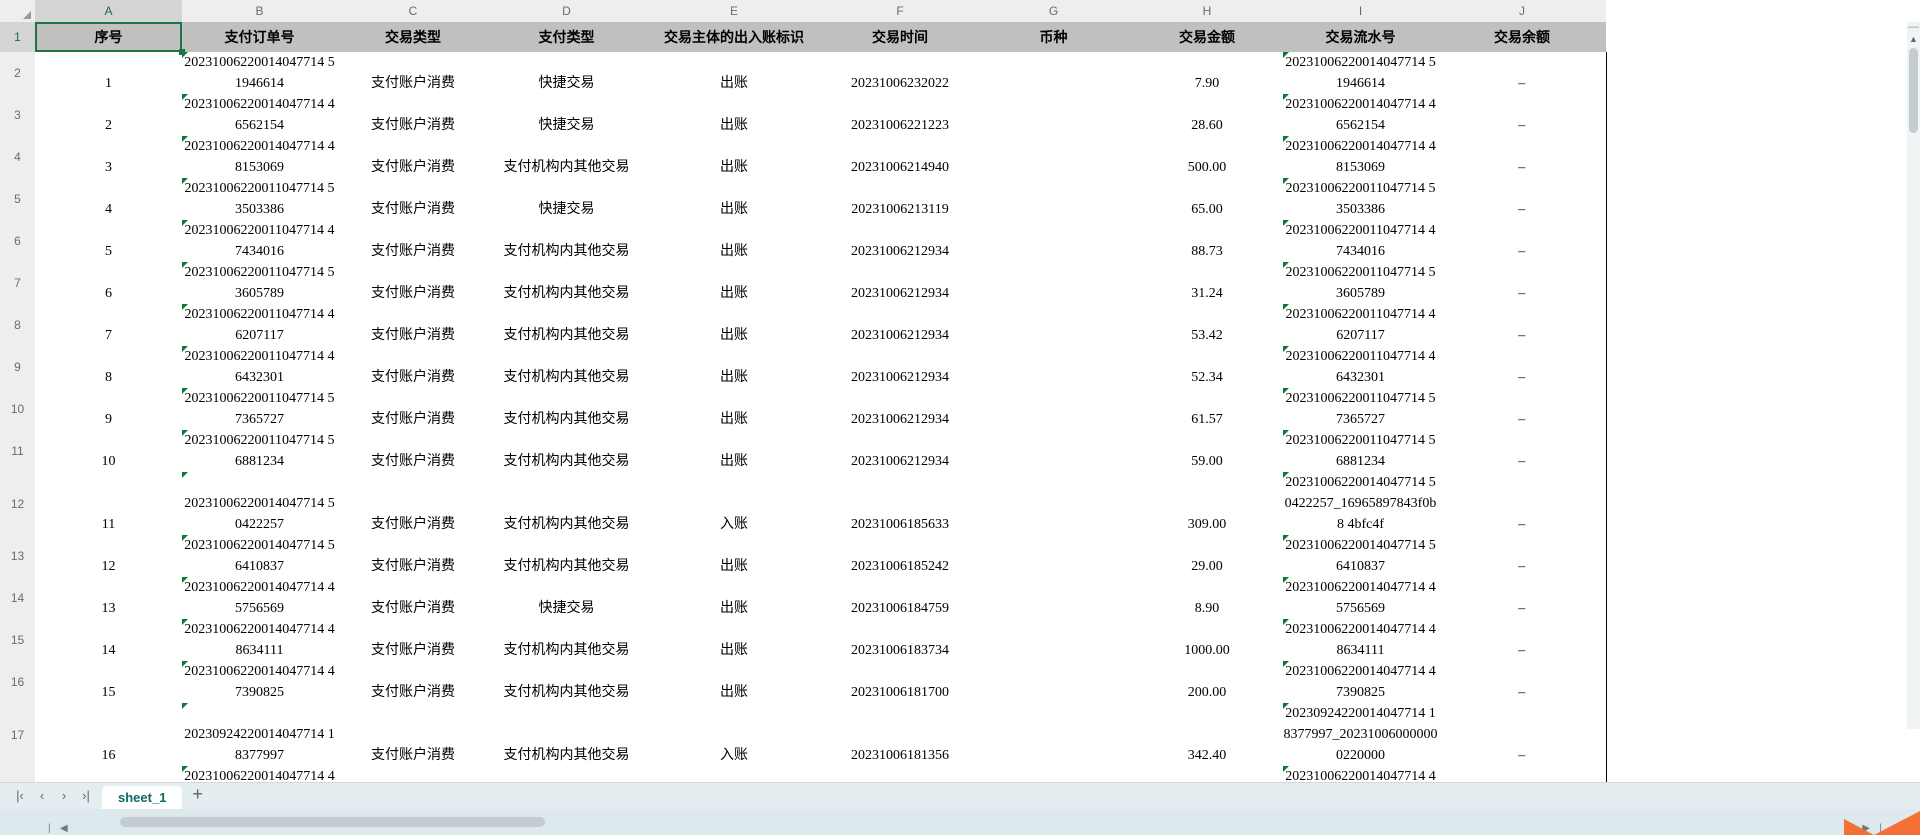 The width and height of the screenshot is (1920, 835). What do you see at coordinates (734, 73) in the screenshot?
I see `cell-e2: 出账` at bounding box center [734, 73].